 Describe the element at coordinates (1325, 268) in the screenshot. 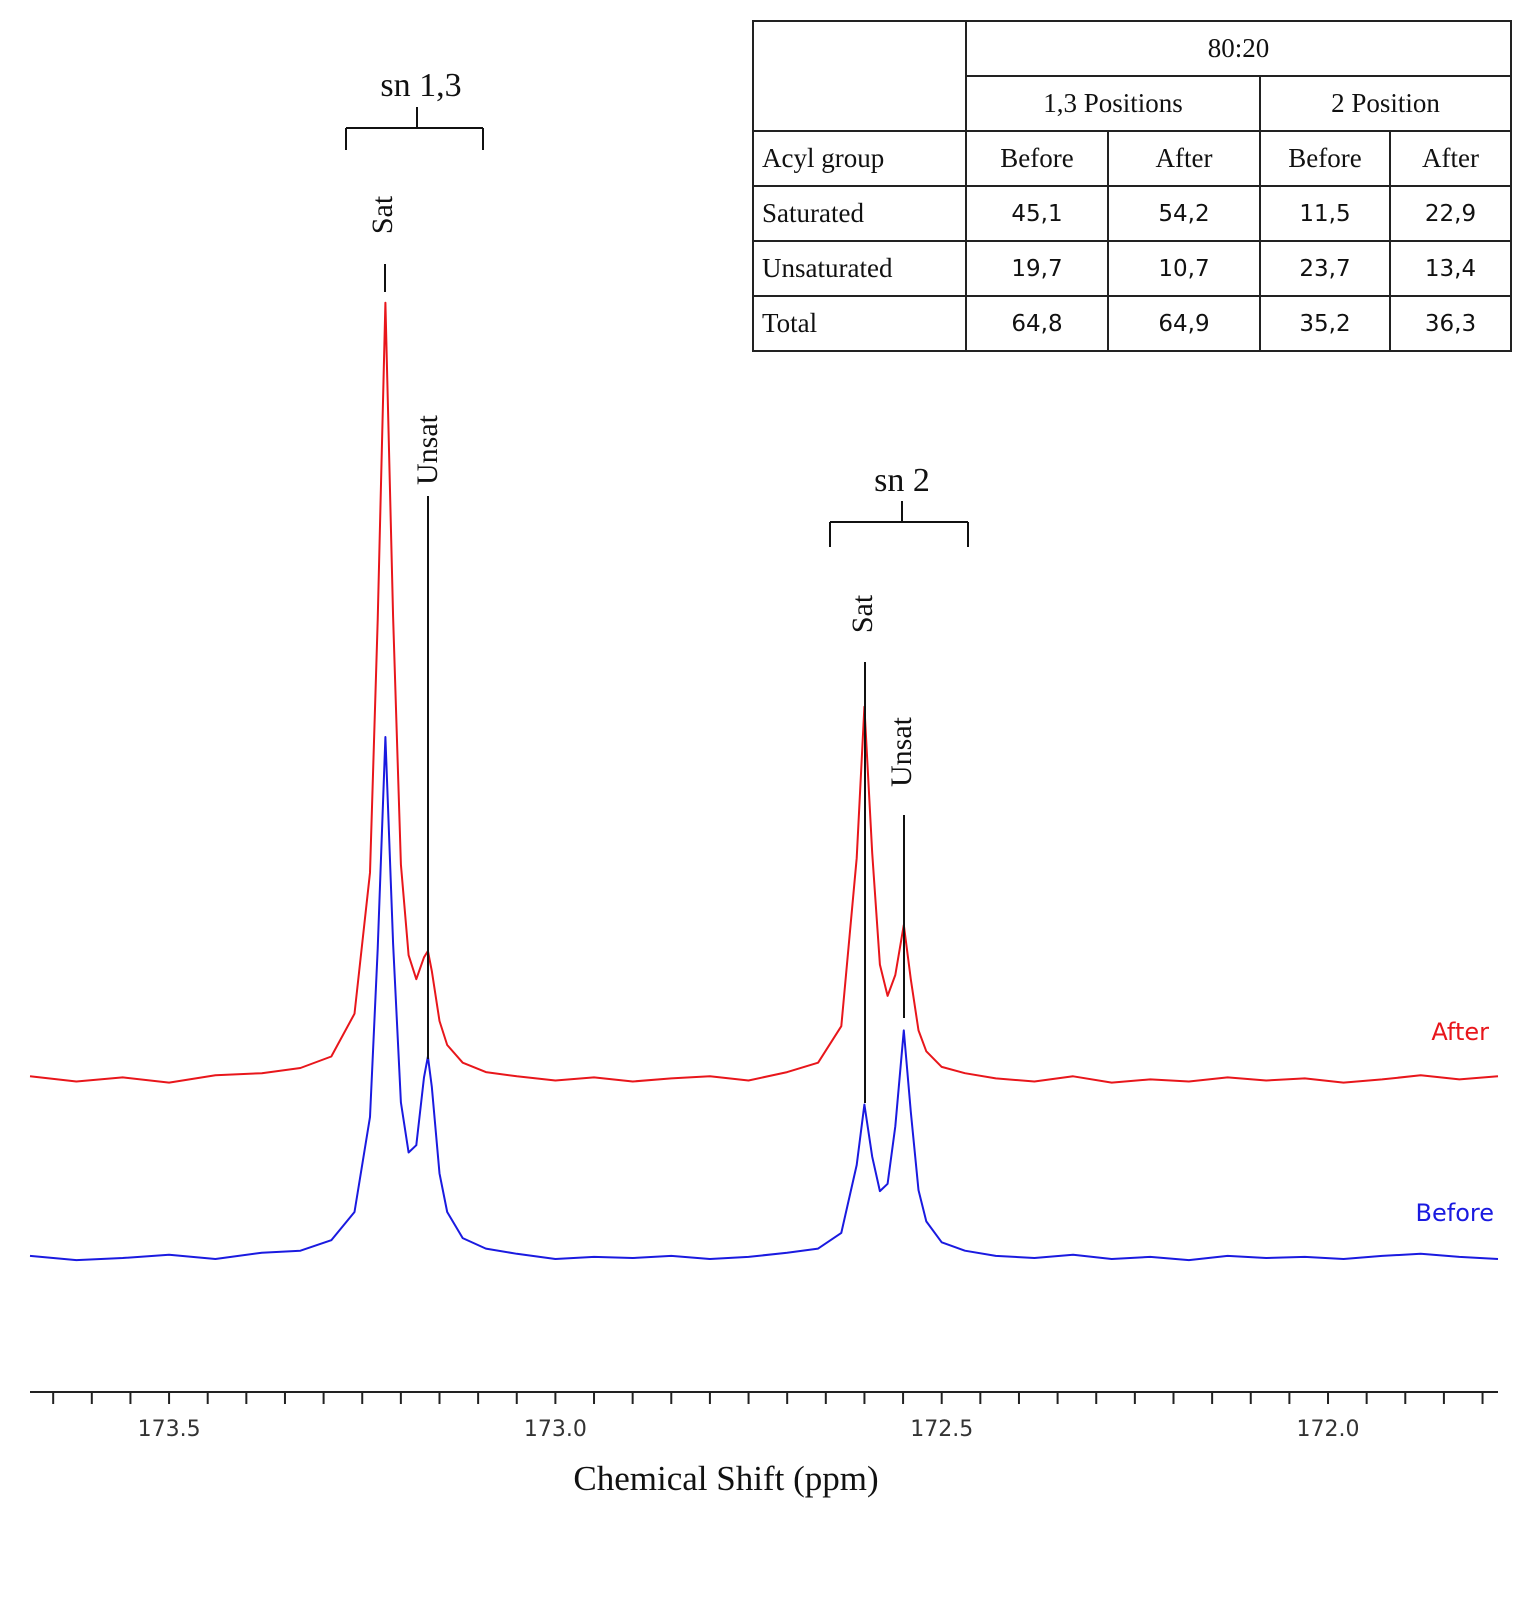

I see `table-cell: 23,7` at that location.